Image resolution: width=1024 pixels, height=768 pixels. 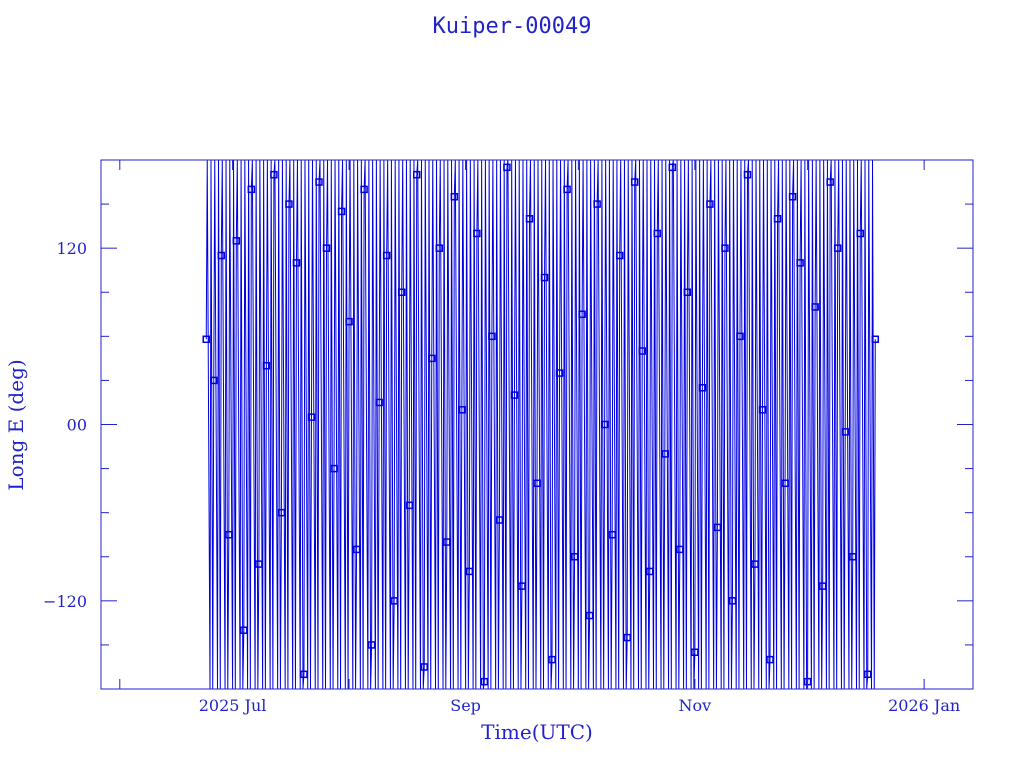 What do you see at coordinates (512, 26) in the screenshot?
I see `chart-title: Kuiper-00049` at bounding box center [512, 26].